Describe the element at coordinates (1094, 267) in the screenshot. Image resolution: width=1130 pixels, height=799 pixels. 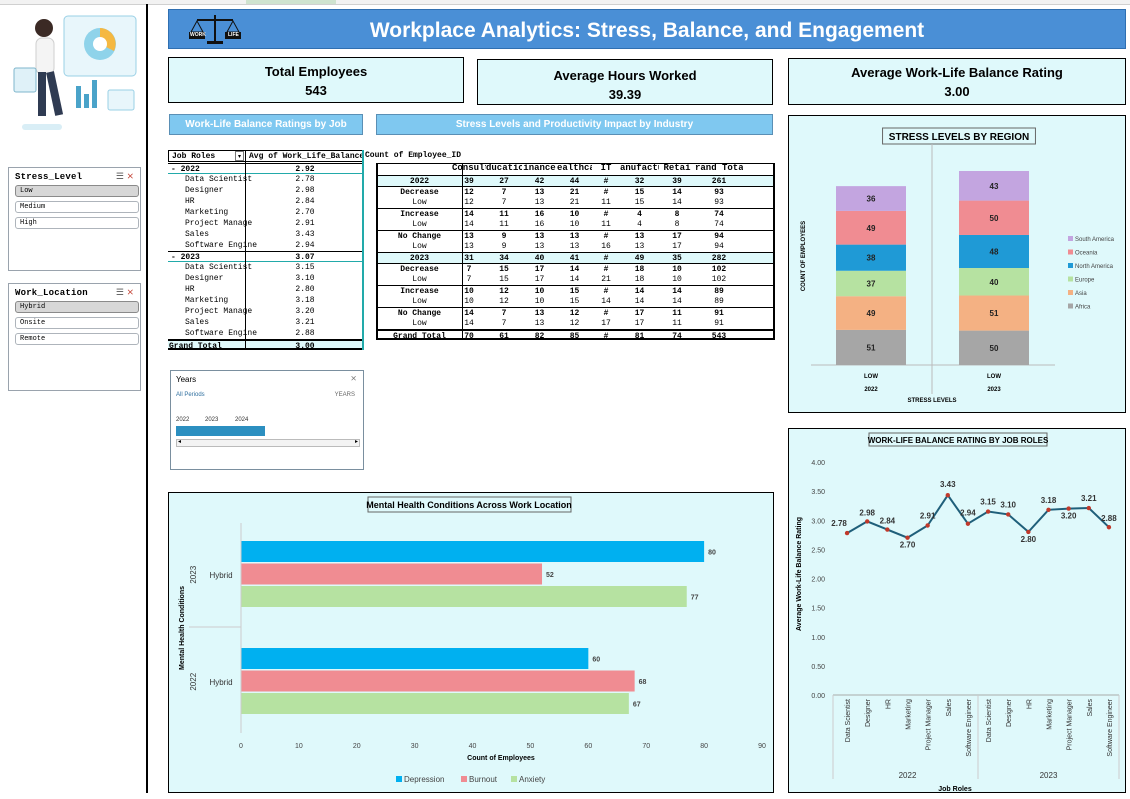
I see `legend-item: North America` at that location.